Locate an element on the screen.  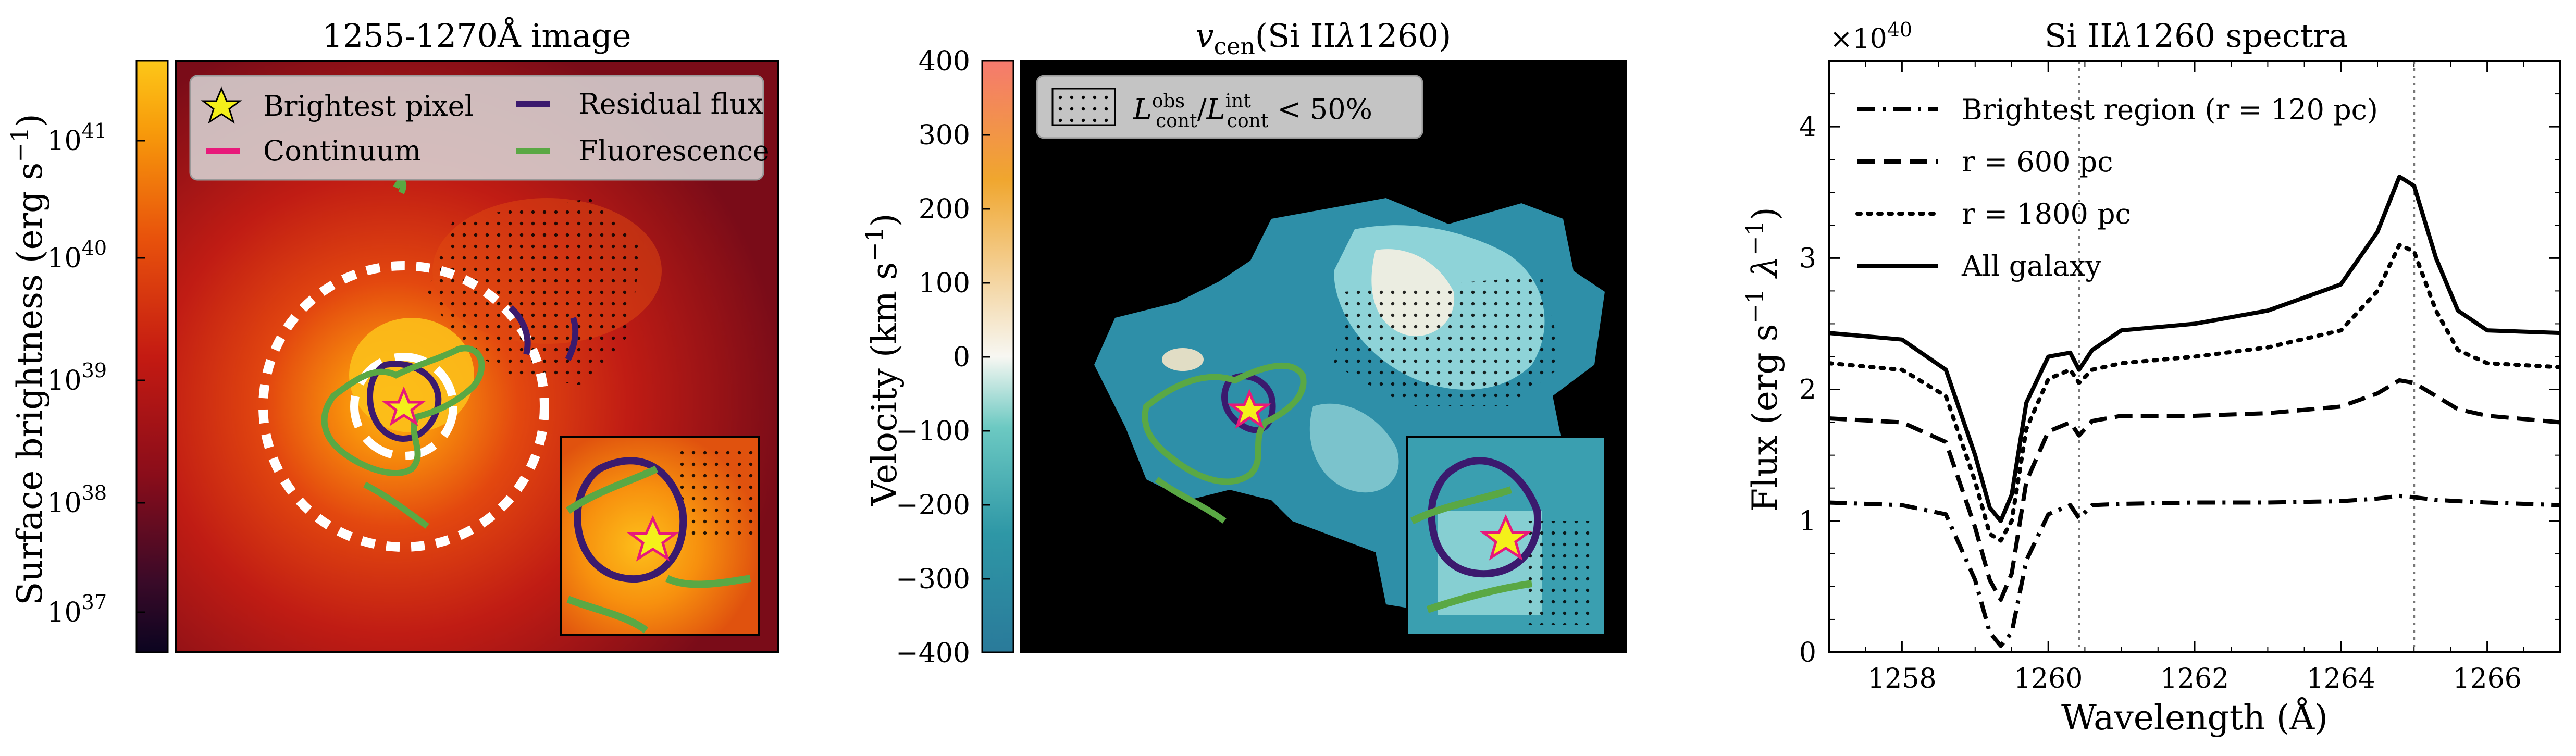
svg-text: −200 is located at coordinates (933, 505).